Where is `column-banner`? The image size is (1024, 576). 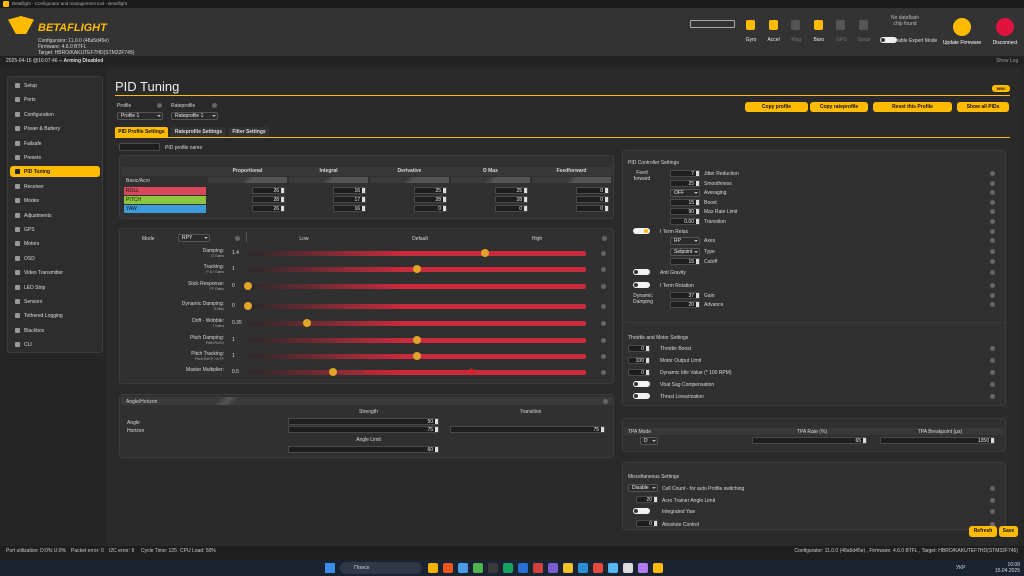
column-banner is located at coordinates (490, 180).